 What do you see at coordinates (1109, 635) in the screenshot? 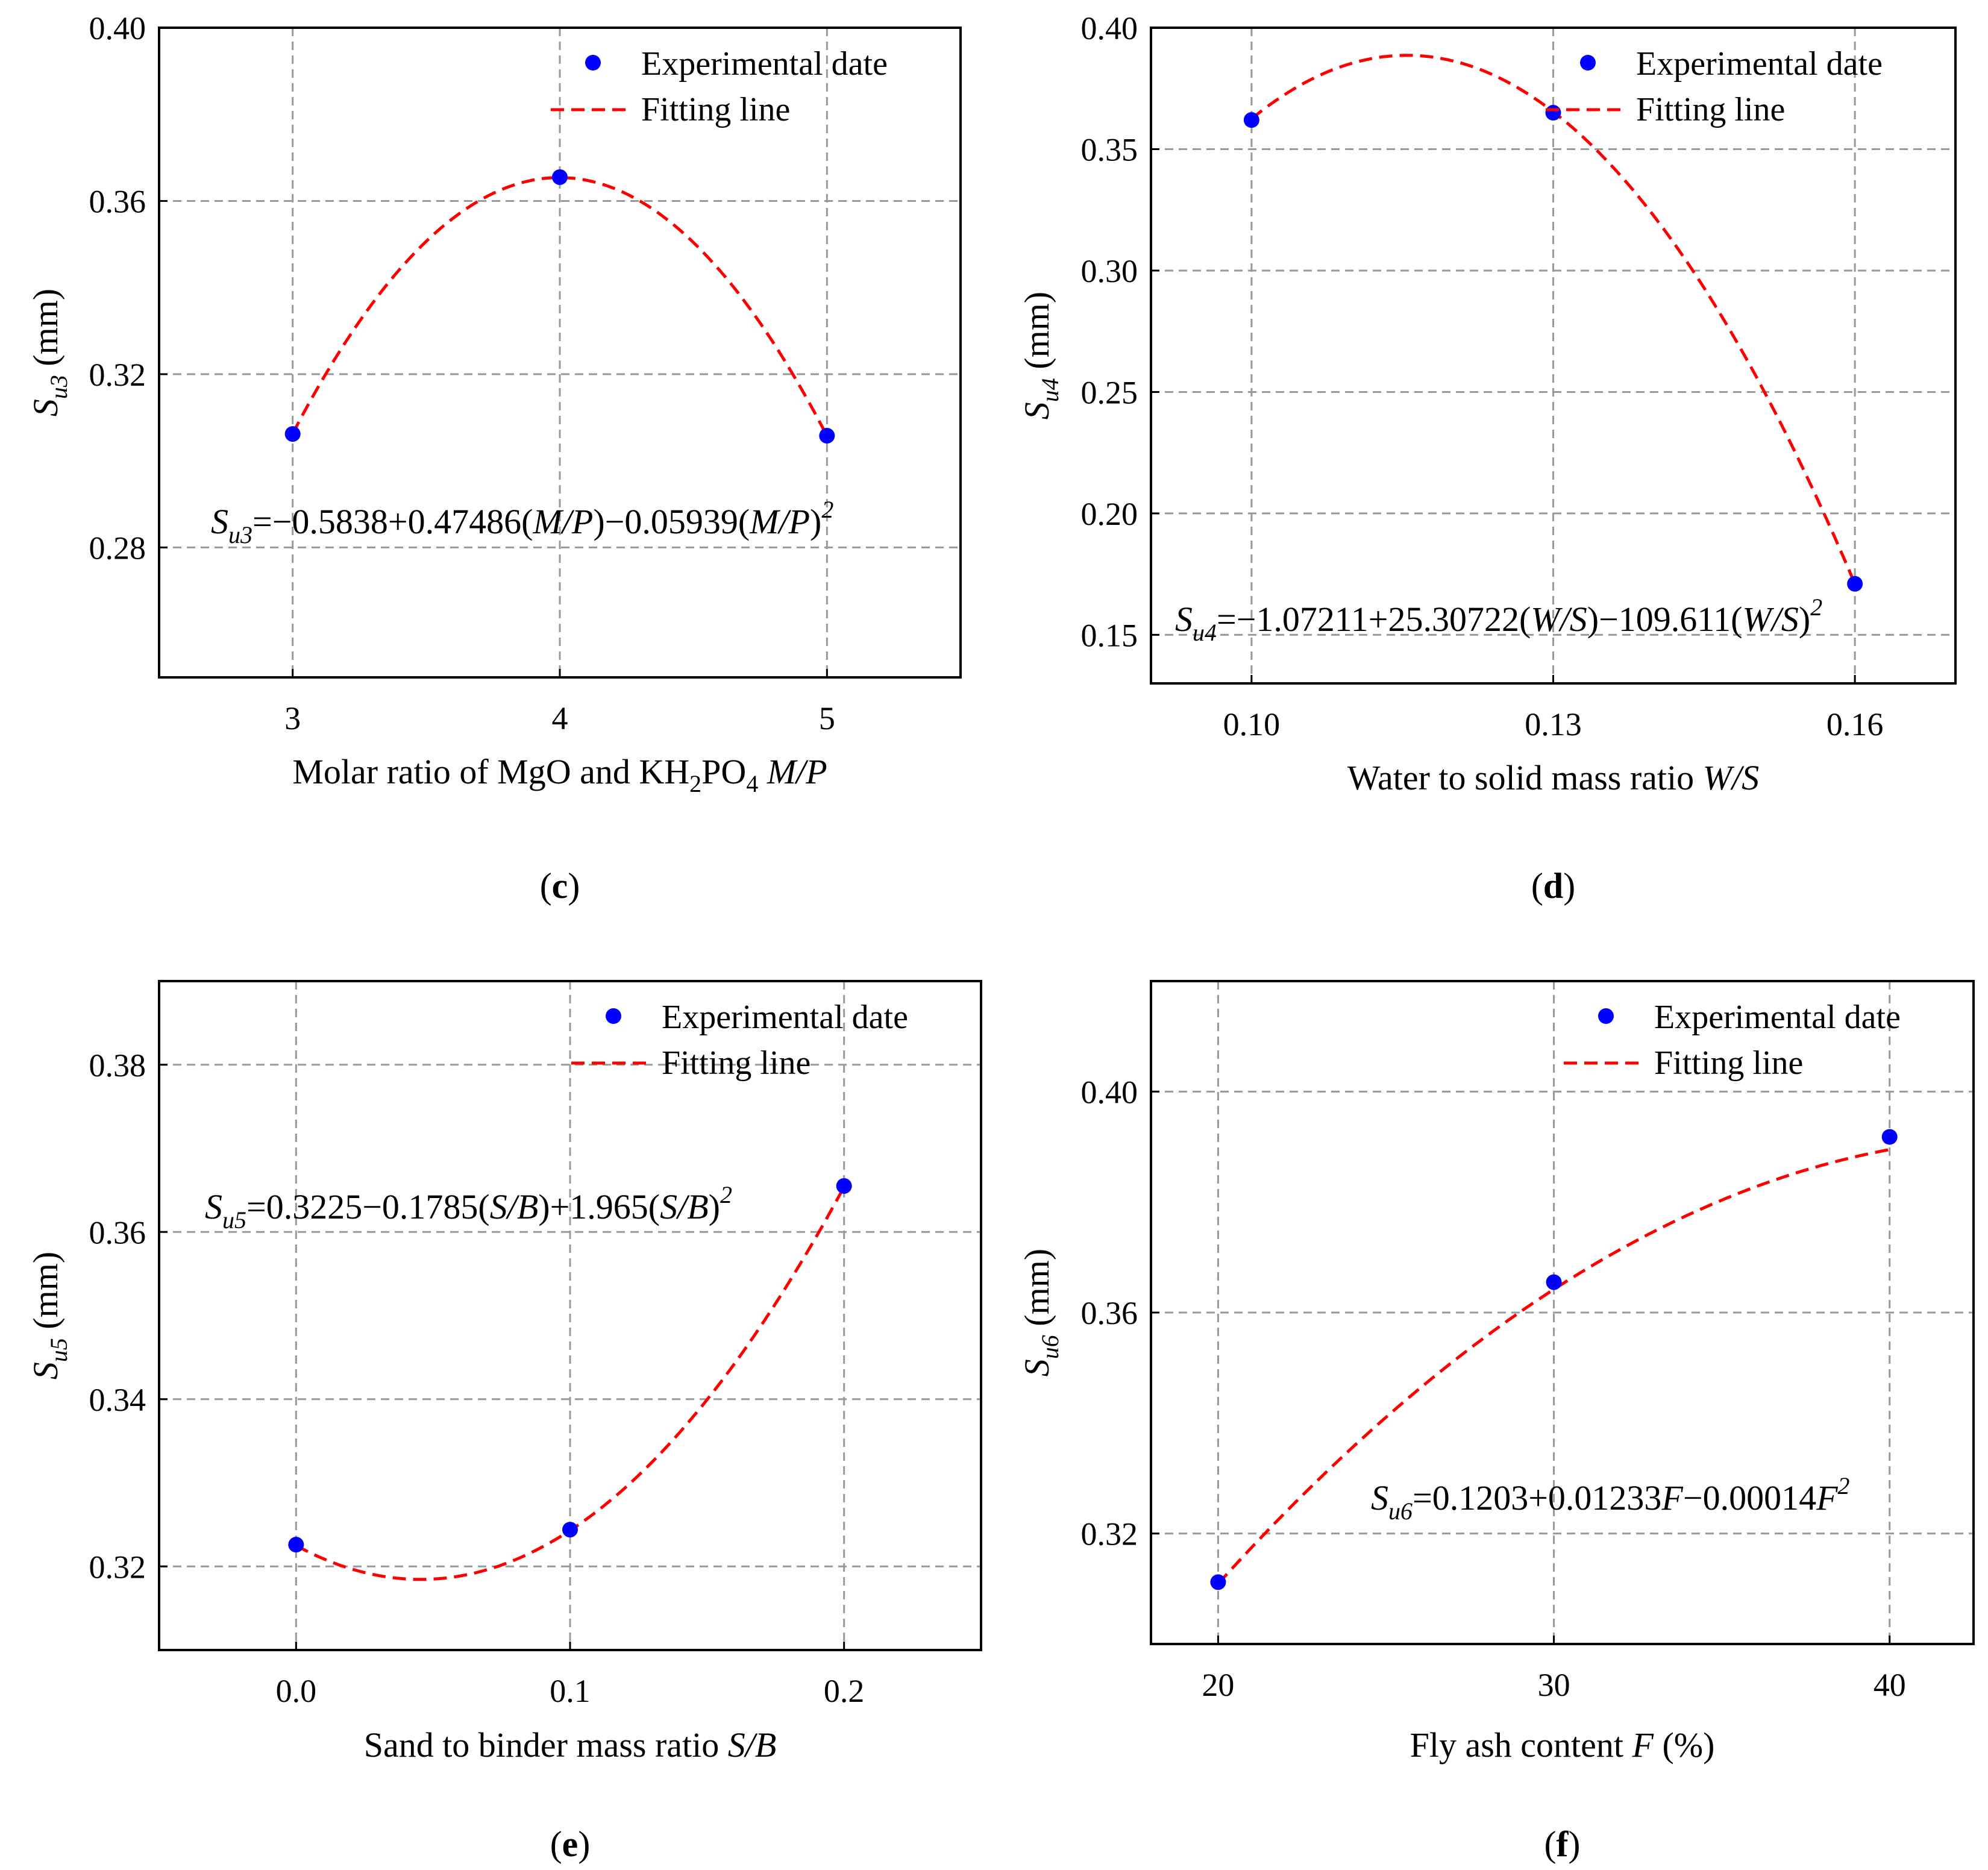
I see `y-tick-label: 0.15` at bounding box center [1109, 635].